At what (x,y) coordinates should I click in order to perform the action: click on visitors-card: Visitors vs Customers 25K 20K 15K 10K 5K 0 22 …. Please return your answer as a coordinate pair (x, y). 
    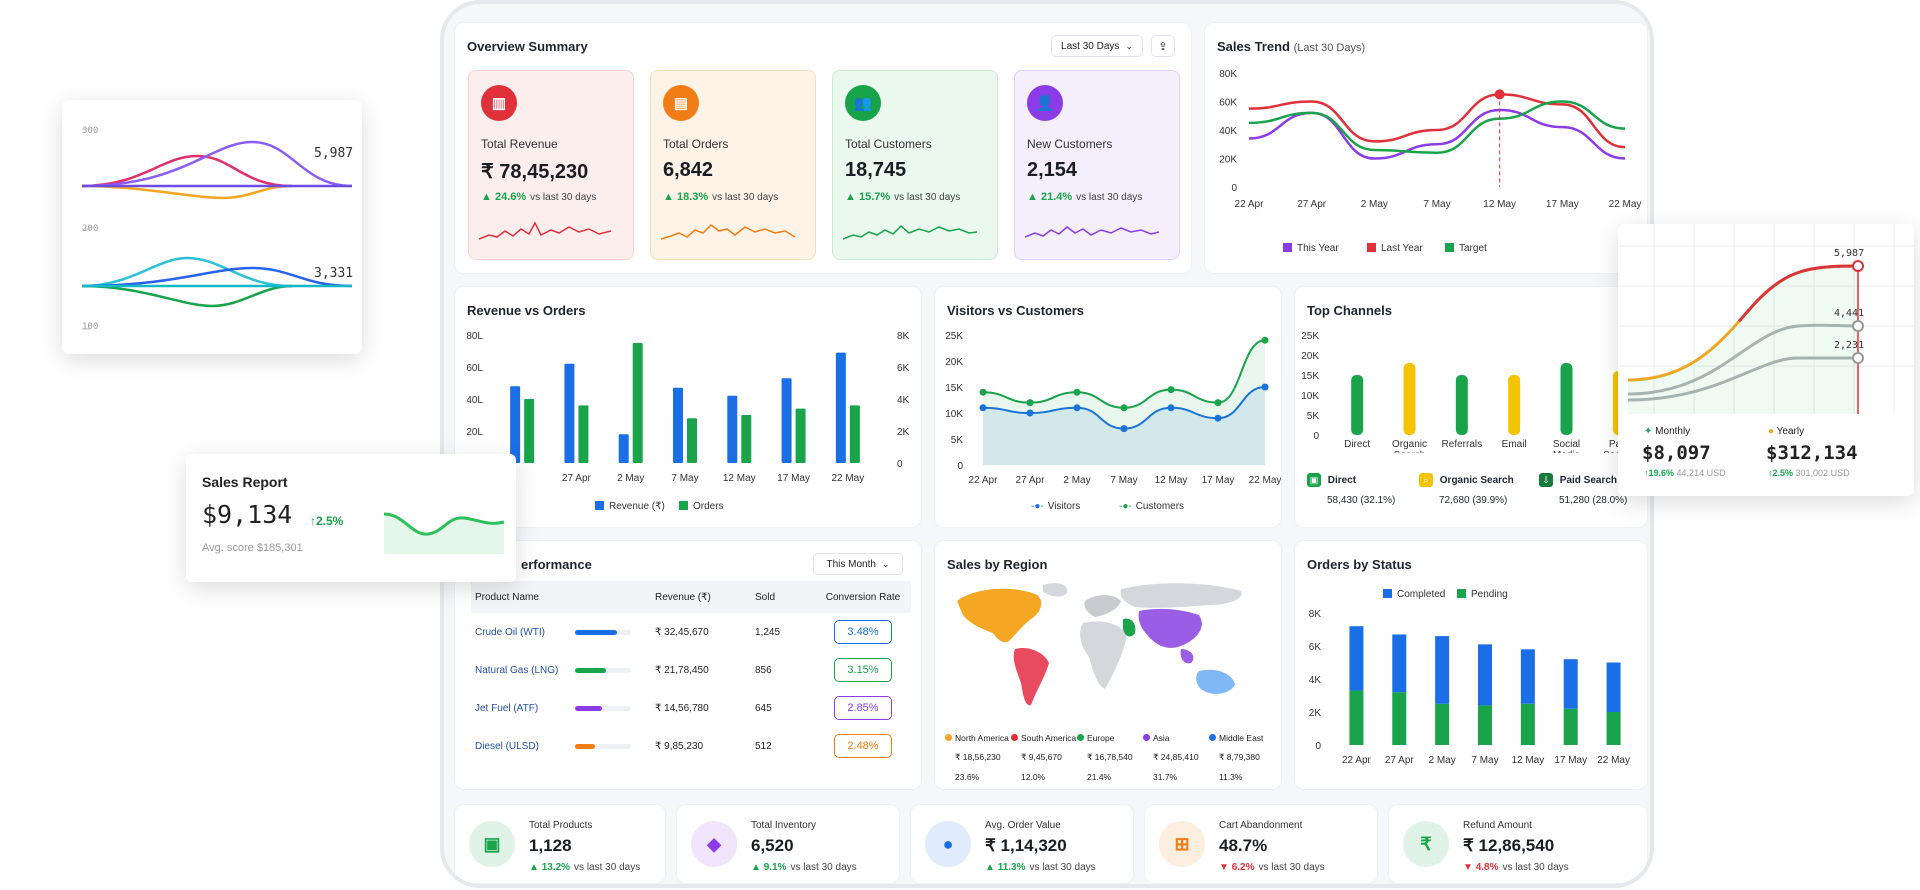
    Looking at the image, I should click on (1108, 407).